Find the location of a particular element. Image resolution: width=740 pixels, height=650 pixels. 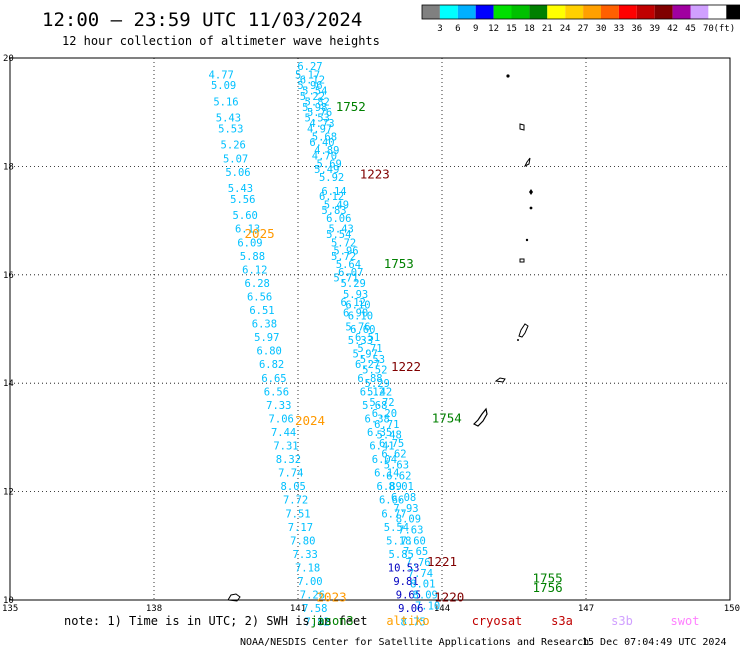

wave-height-label: 6.89 is located at coordinates (389, 487).